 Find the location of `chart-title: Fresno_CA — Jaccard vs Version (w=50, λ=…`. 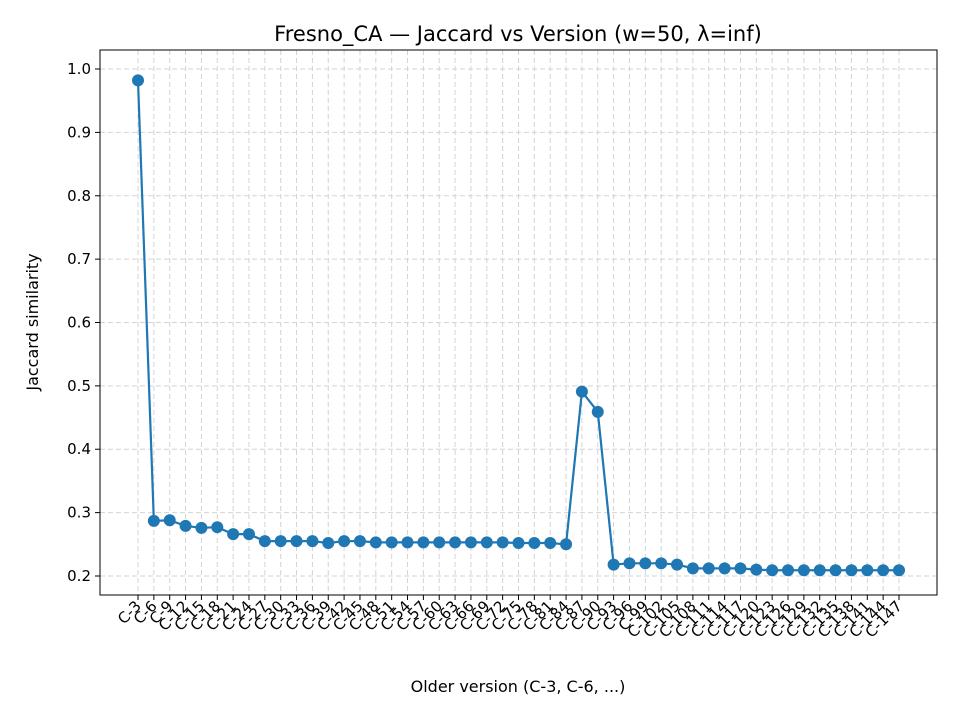

chart-title: Fresno_CA — Jaccard vs Version (w=50, λ=… is located at coordinates (518, 34).